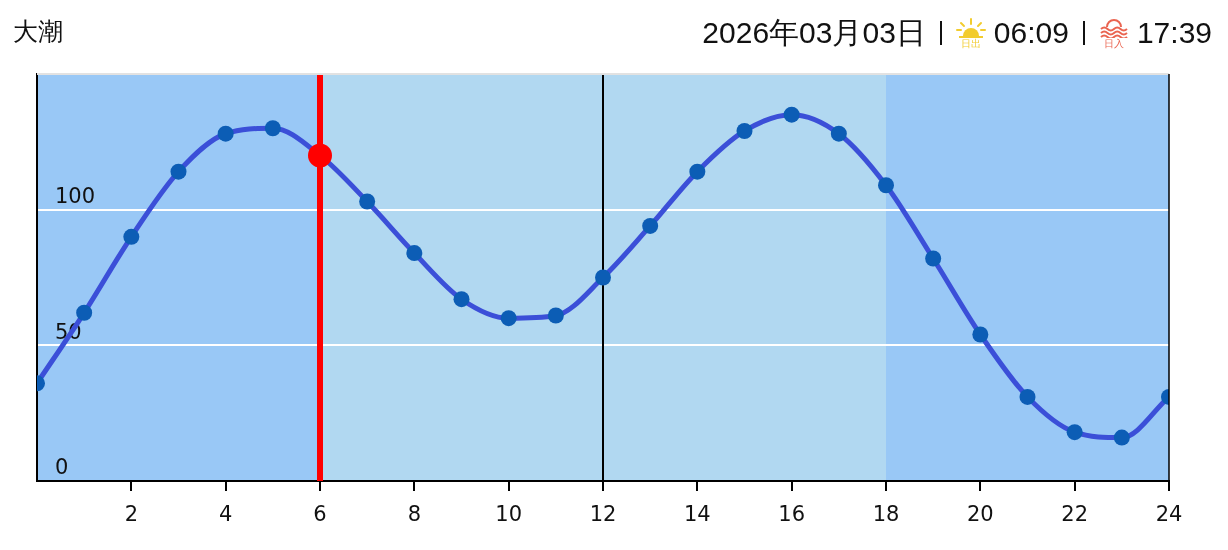  What do you see at coordinates (131, 514) in the screenshot?
I see `x-tick-label: 2` at bounding box center [131, 514].